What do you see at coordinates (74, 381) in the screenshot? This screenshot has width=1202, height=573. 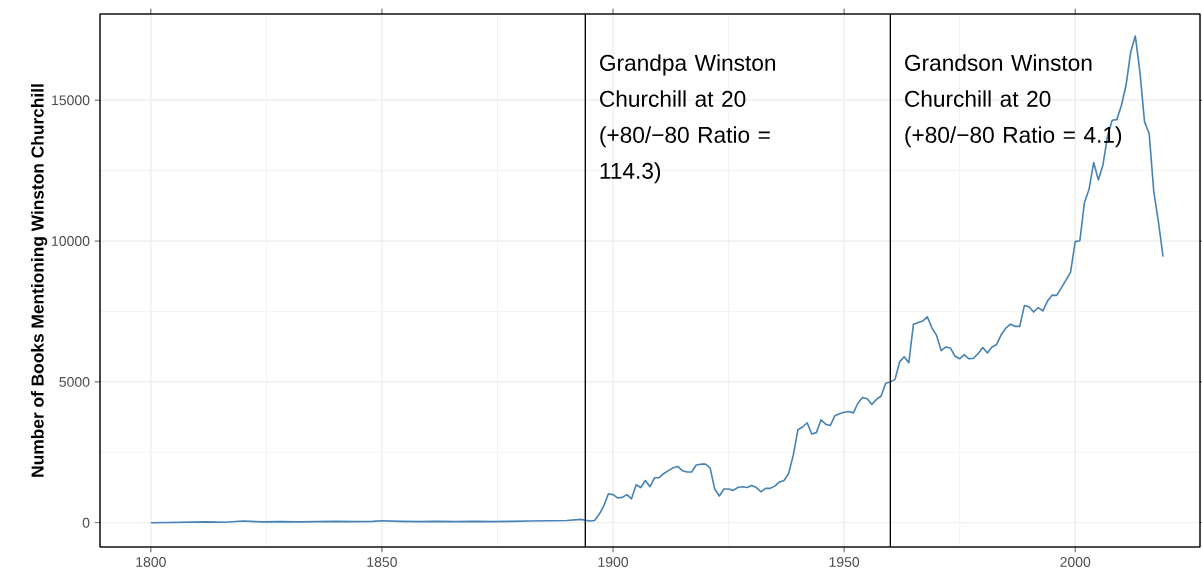 I see `y-tick-label: 5000` at bounding box center [74, 381].